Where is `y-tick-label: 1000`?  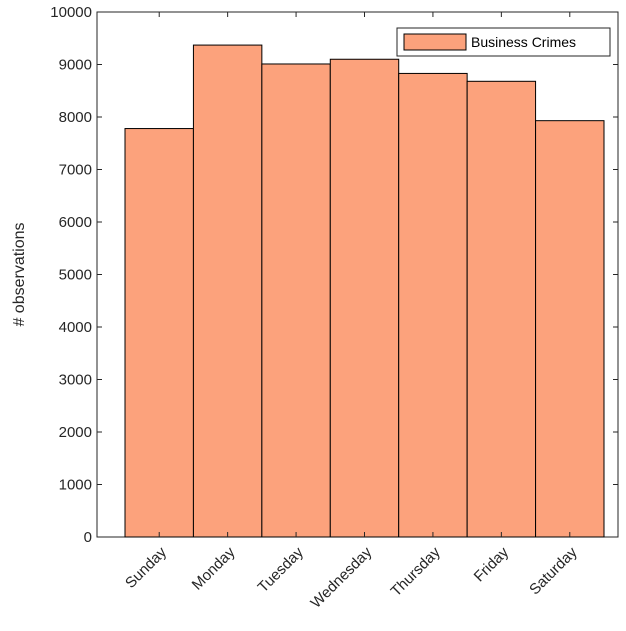 y-tick-label: 1000 is located at coordinates (75, 485).